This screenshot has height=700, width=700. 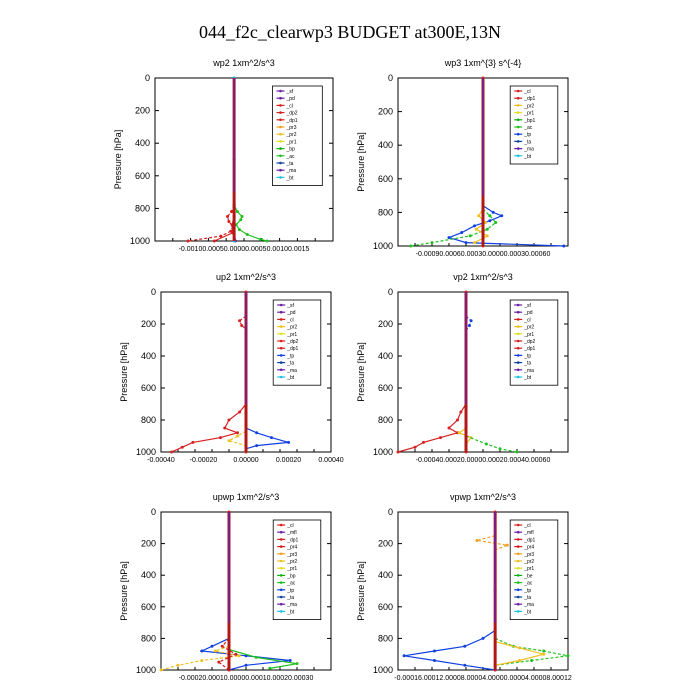 What do you see at coordinates (534, 569) in the screenshot?
I see `legend-box` at bounding box center [534, 569].